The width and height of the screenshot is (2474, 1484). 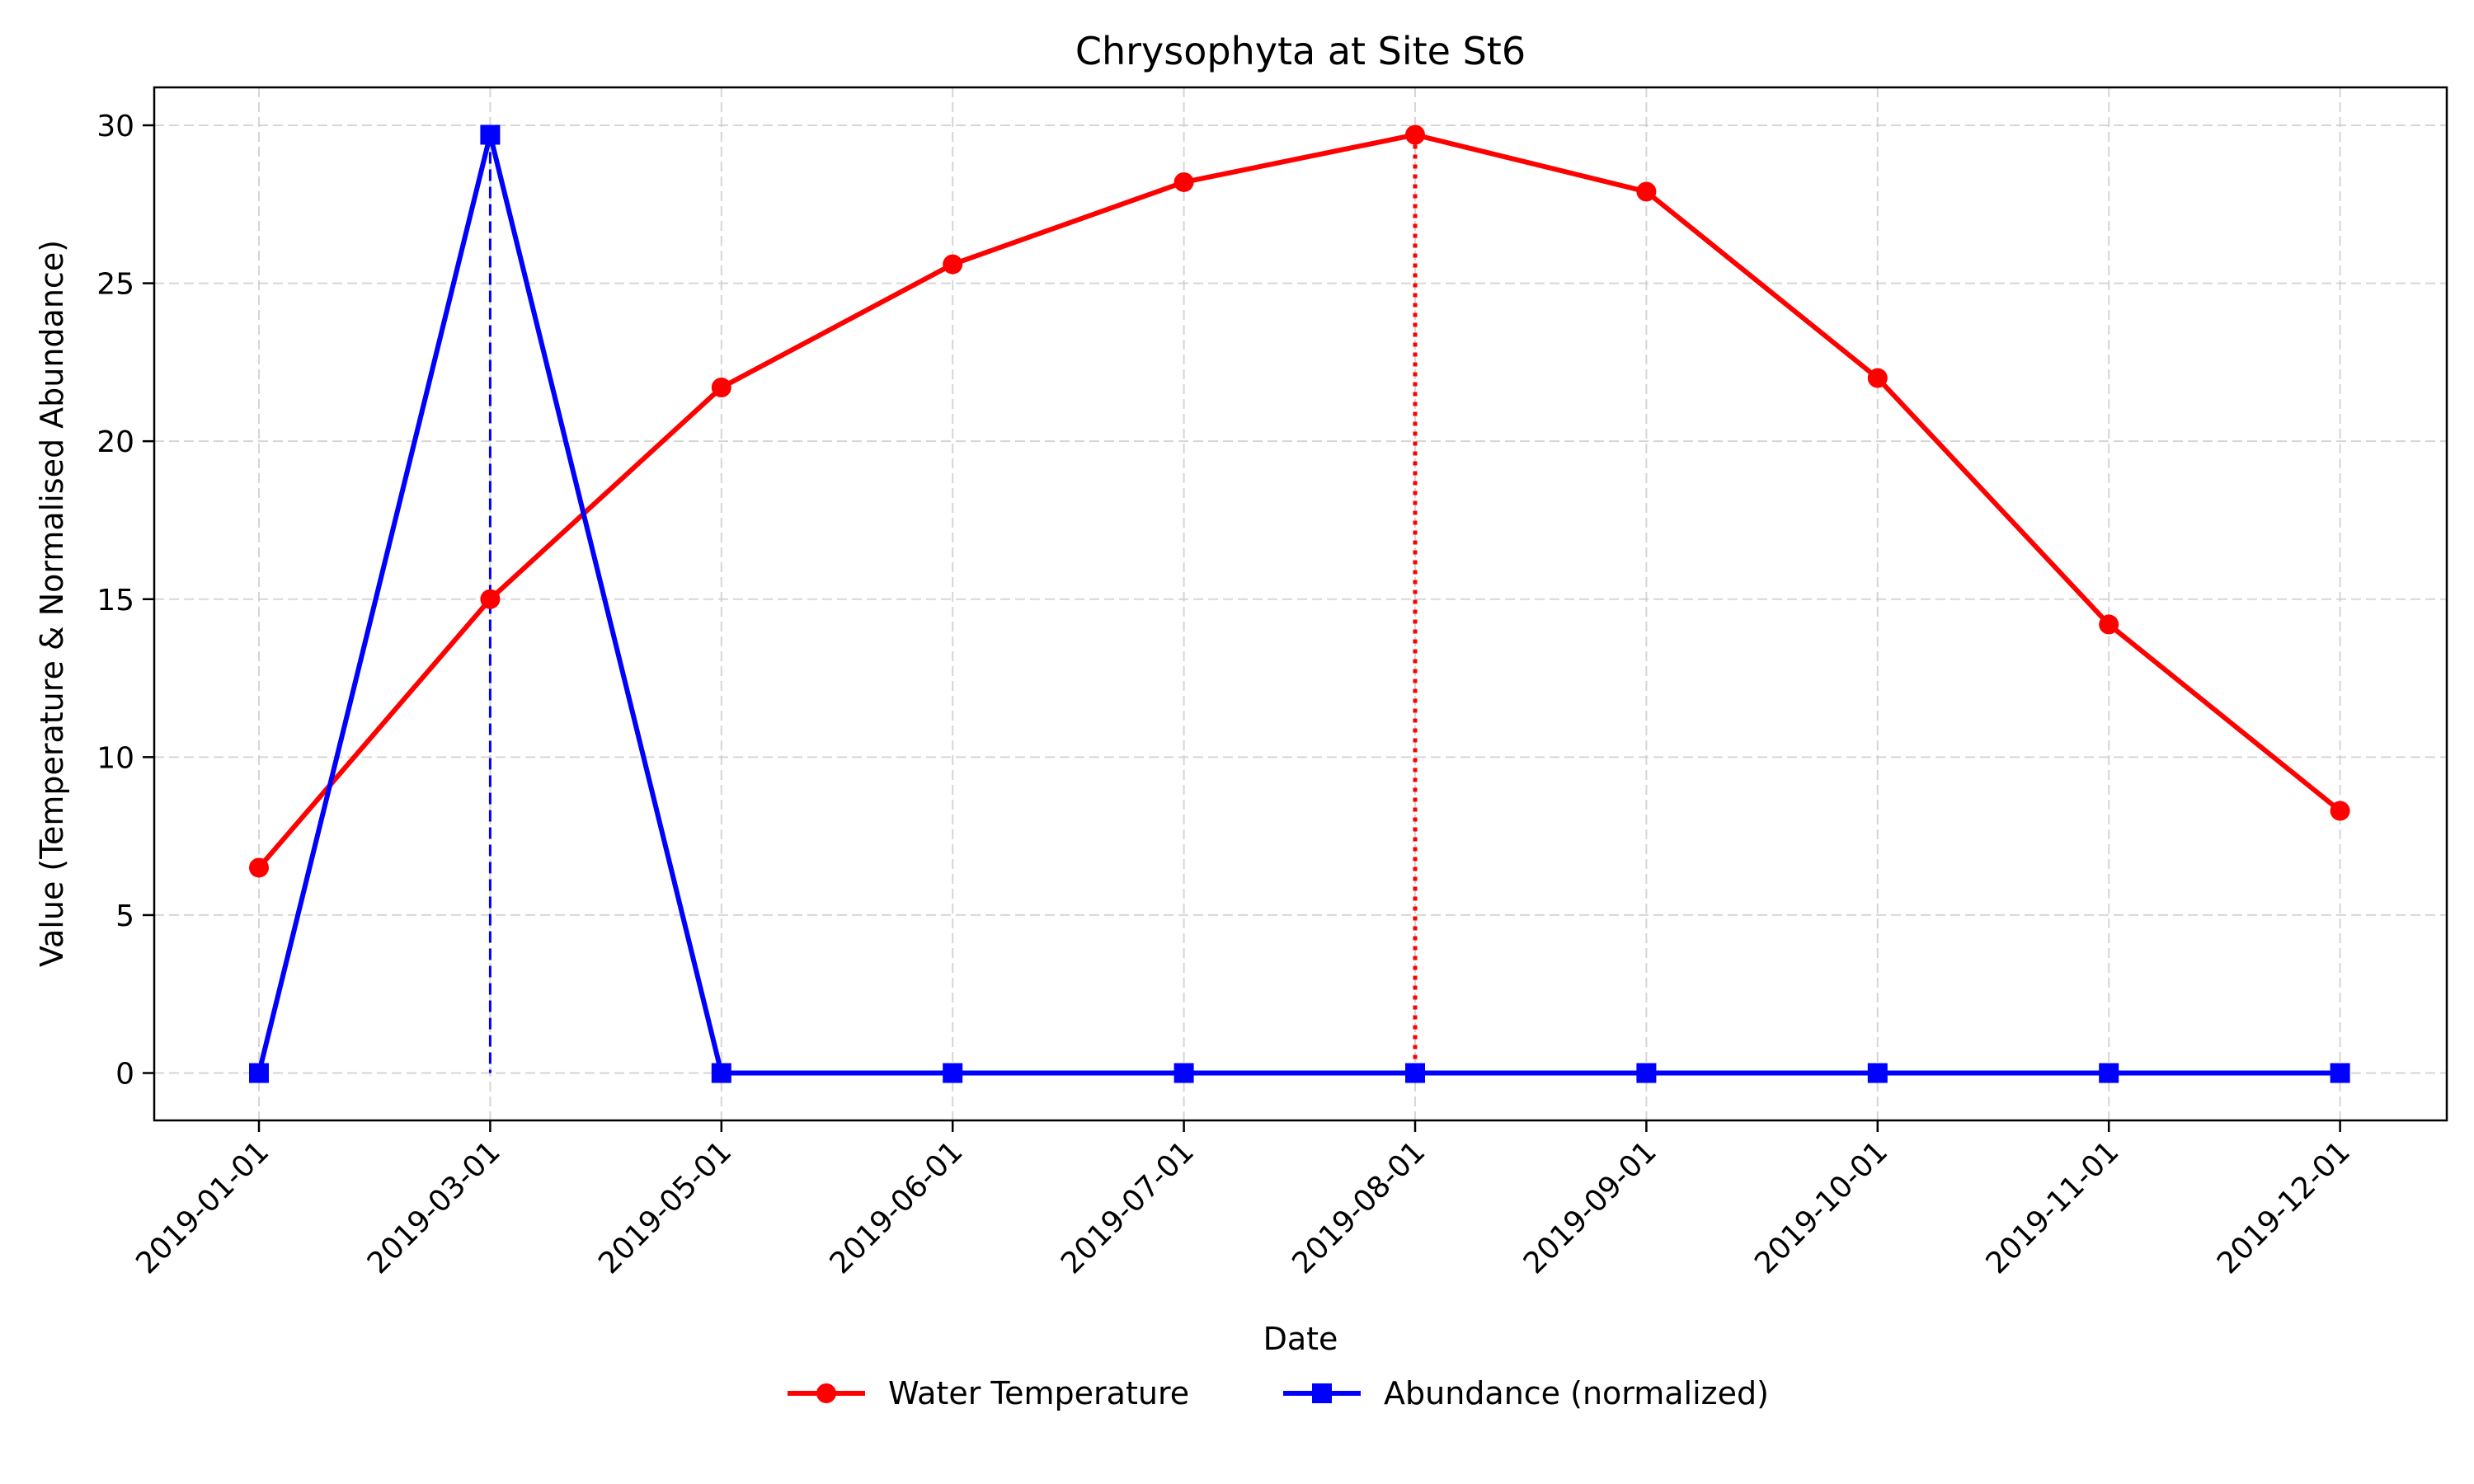 What do you see at coordinates (1300, 1339) in the screenshot?
I see `x-axis-label: Date` at bounding box center [1300, 1339].